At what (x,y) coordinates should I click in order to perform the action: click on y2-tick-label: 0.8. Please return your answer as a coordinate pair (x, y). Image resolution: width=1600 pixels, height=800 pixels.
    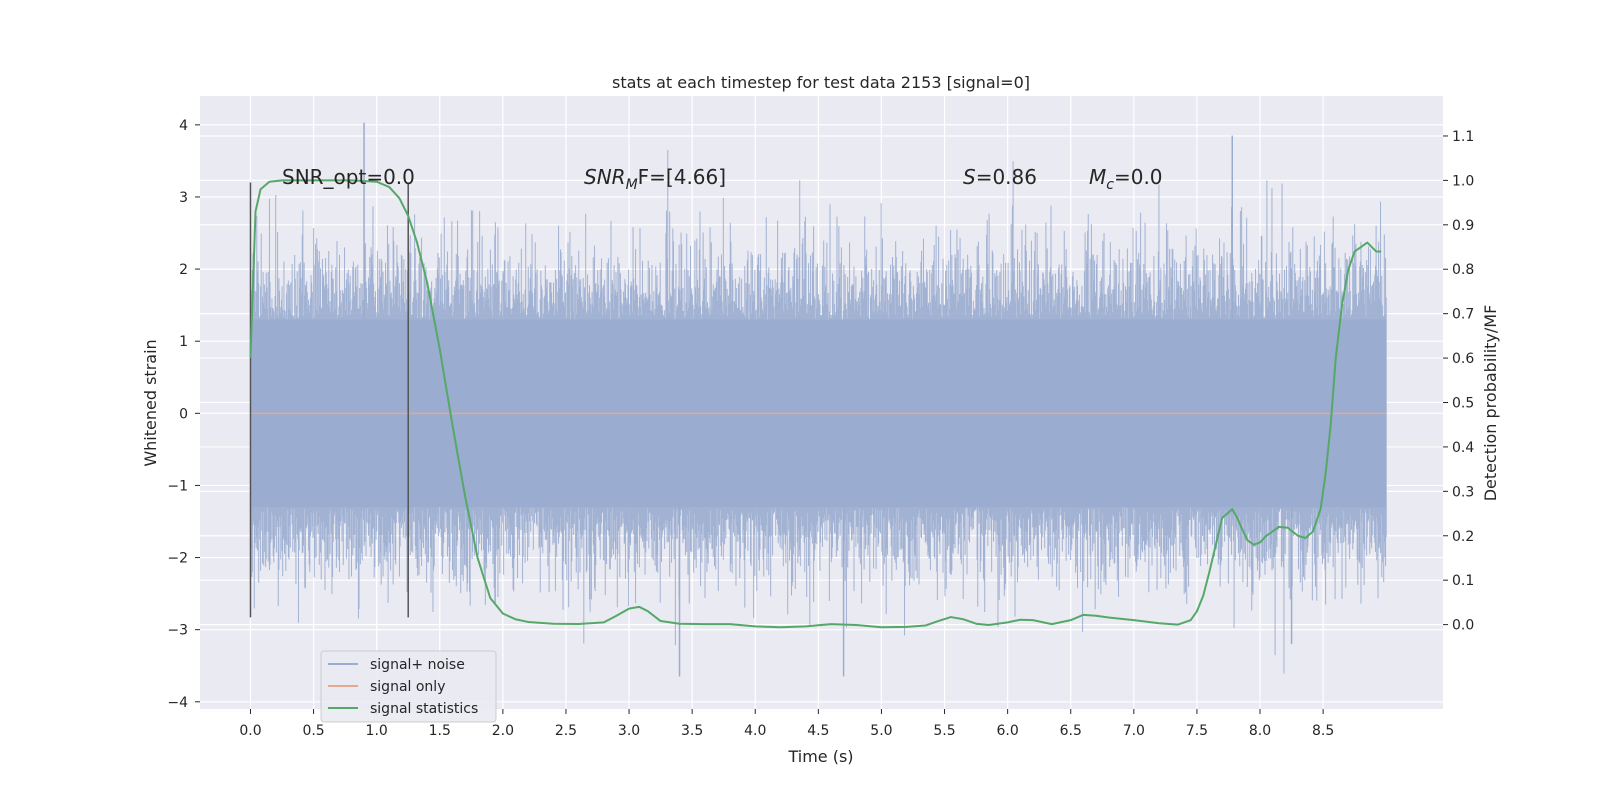
    Looking at the image, I should click on (1463, 270).